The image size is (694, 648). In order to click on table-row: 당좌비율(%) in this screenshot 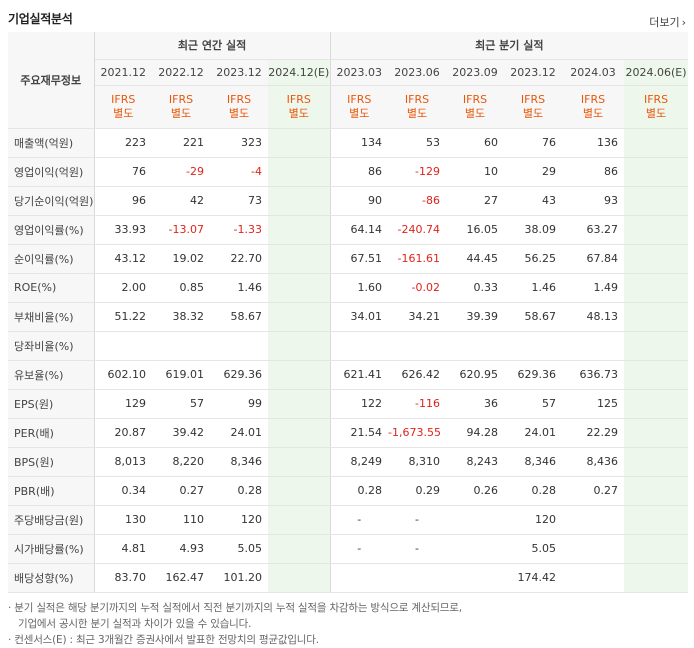, I will do `click(348, 346)`.